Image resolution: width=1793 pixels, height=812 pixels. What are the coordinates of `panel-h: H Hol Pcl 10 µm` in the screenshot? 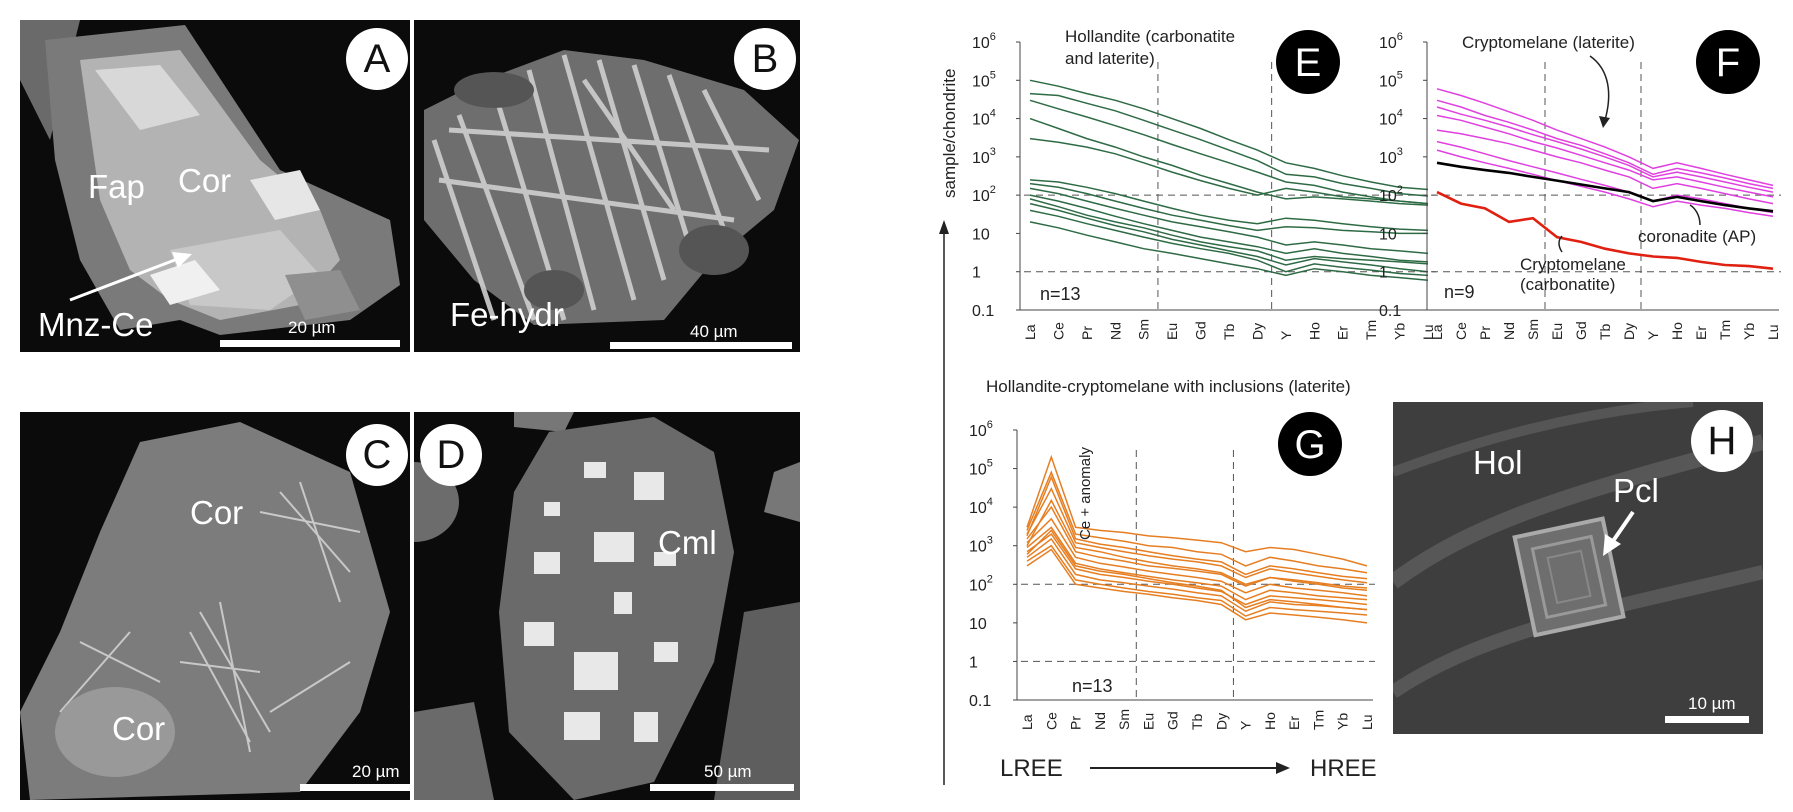 It's located at (1578, 568).